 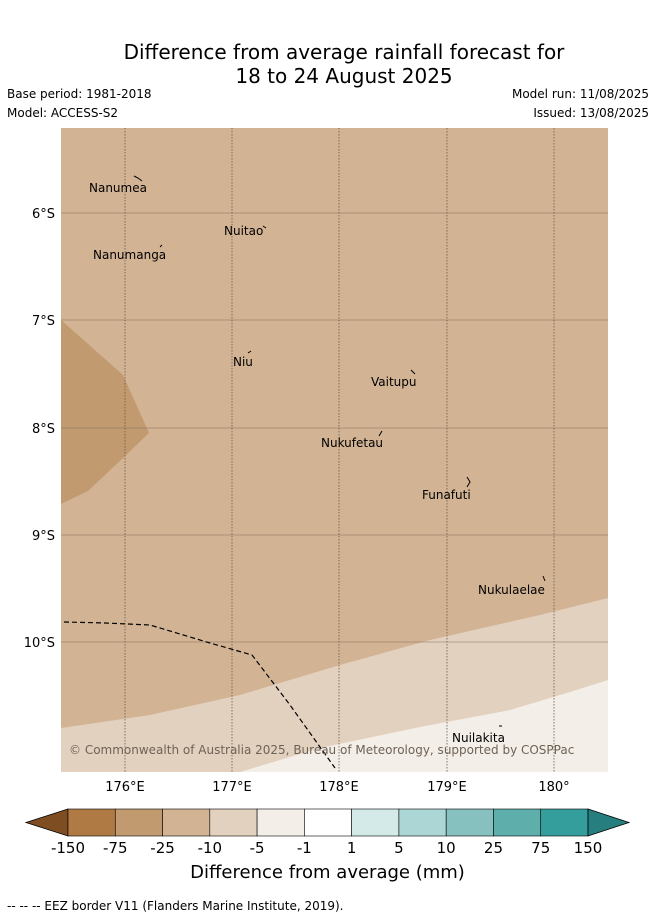 I want to click on model-name: Model: ACCESS-S2, so click(x=63, y=113).